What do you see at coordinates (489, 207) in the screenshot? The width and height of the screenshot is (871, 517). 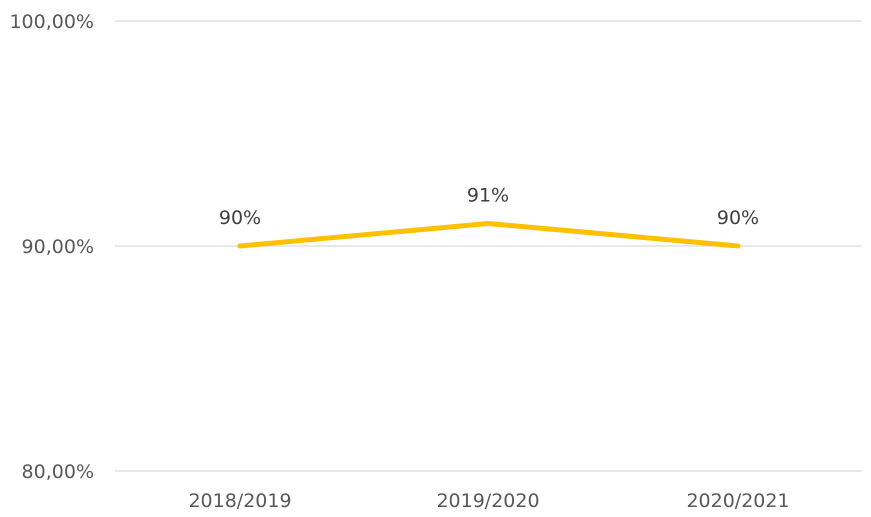 I see `data-labels: 90% 91% 90%` at bounding box center [489, 207].